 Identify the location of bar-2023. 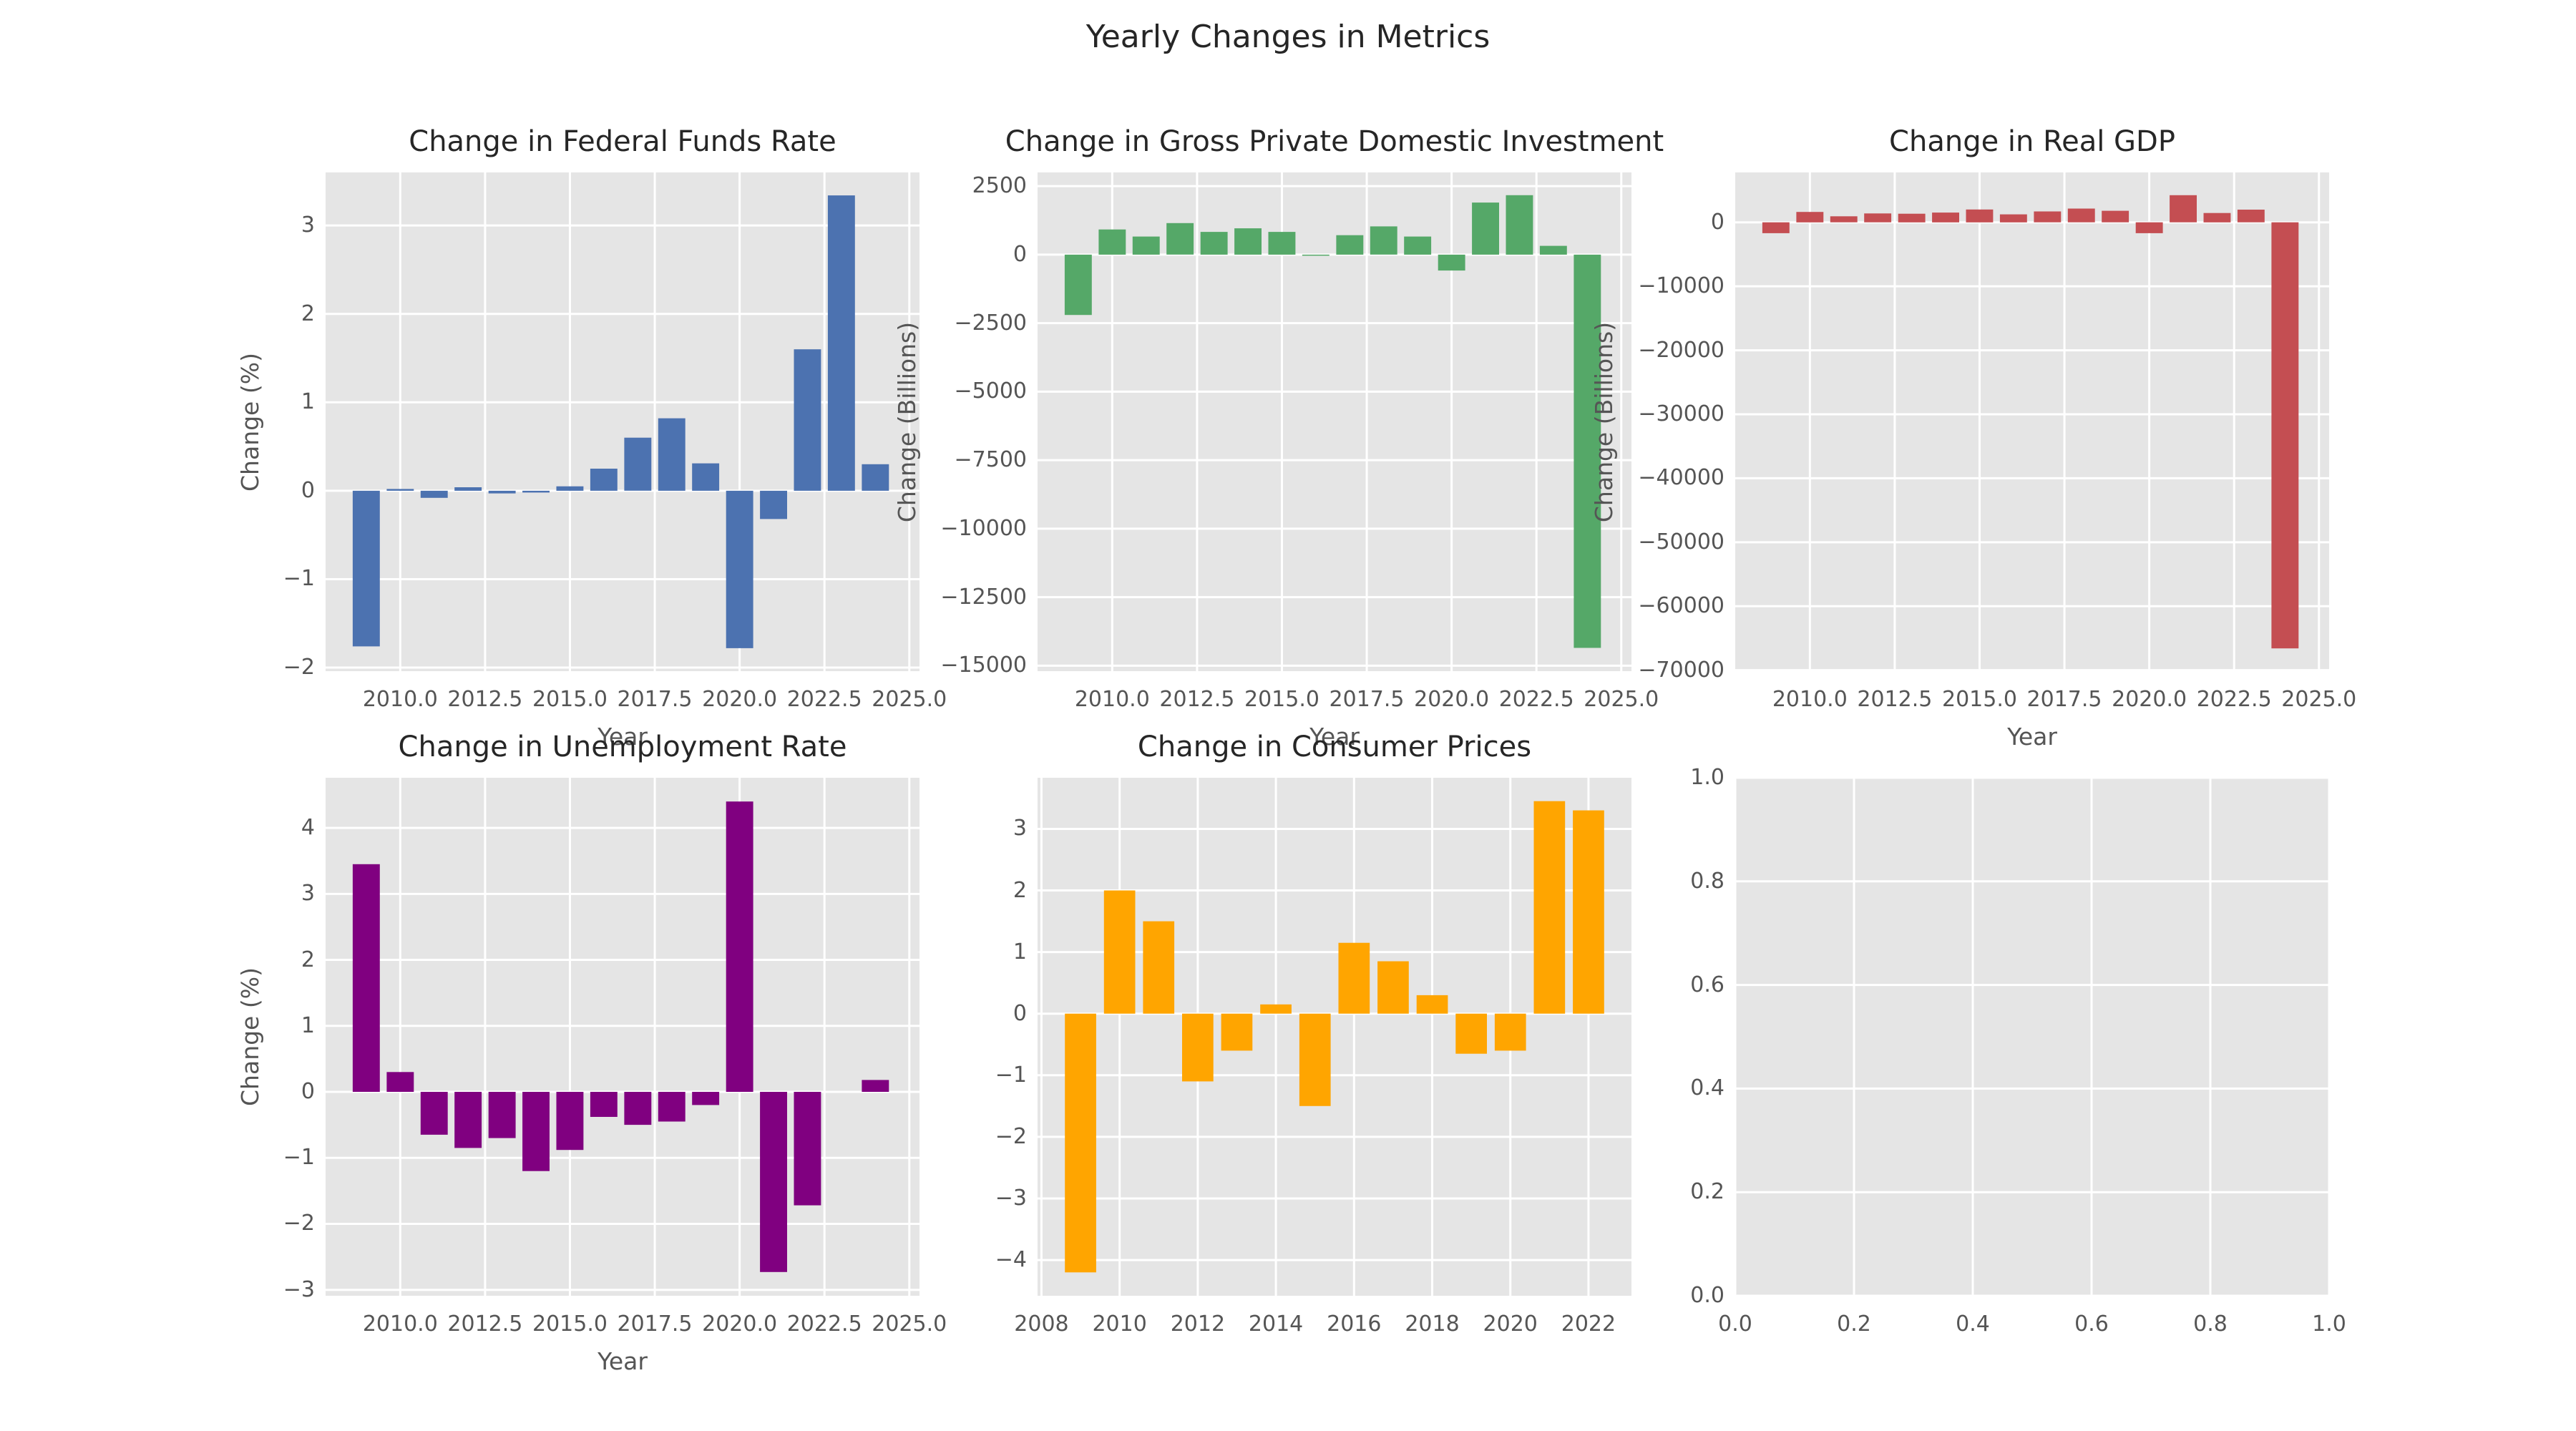
(1553, 250).